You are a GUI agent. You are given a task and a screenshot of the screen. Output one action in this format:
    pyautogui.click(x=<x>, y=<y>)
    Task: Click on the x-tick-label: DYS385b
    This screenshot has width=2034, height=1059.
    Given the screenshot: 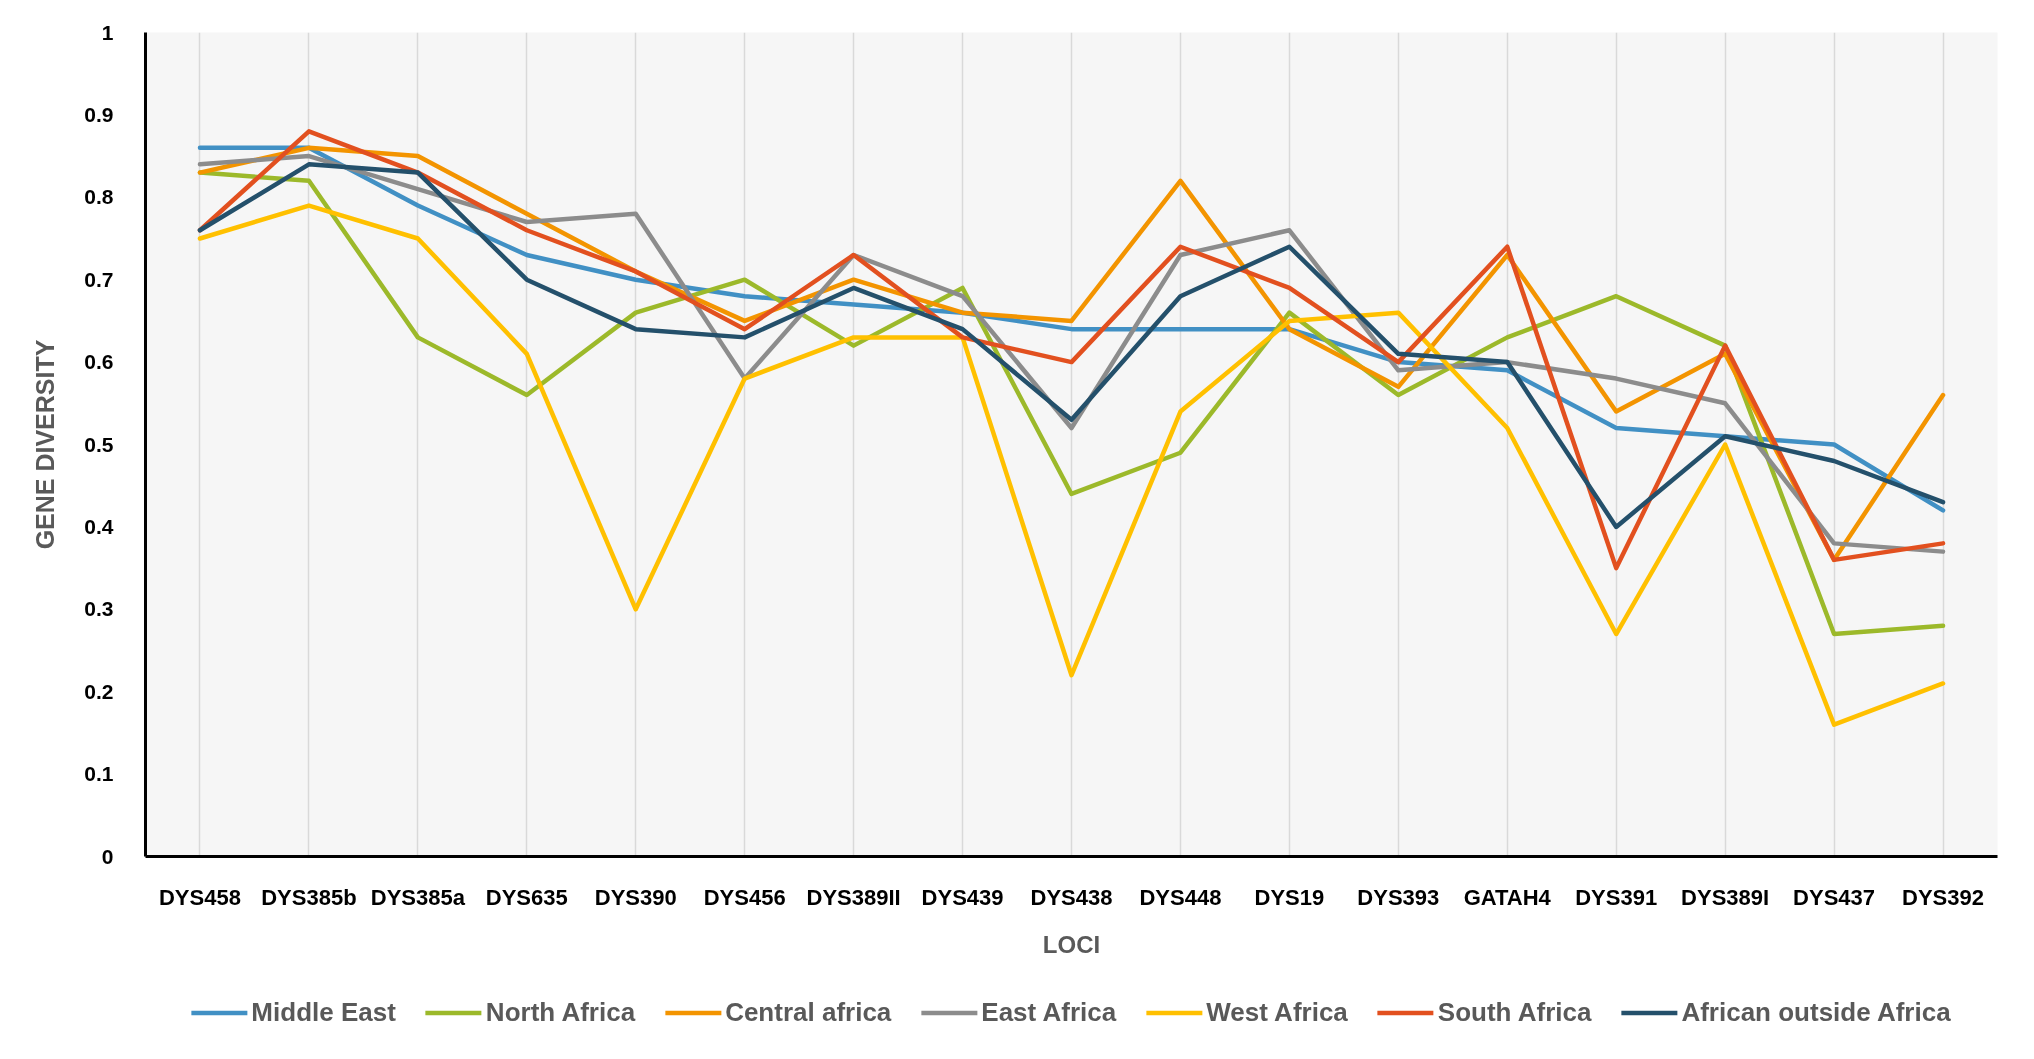 What is the action you would take?
    pyautogui.click(x=309, y=897)
    